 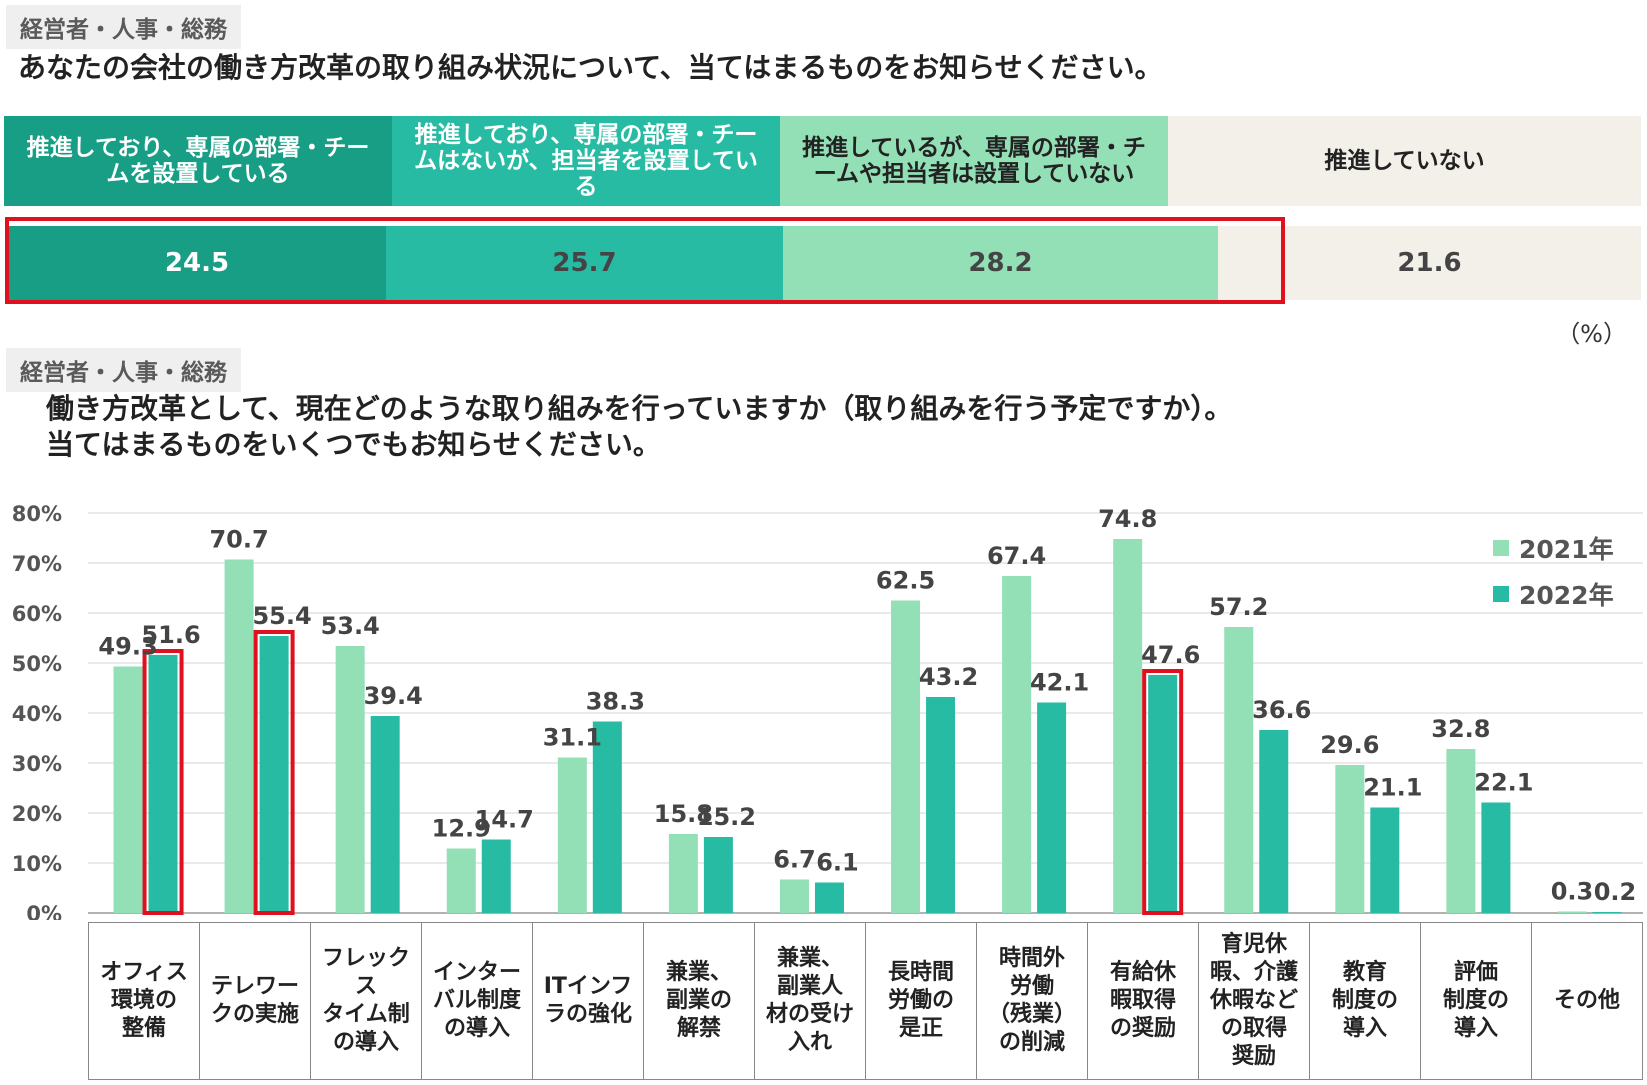 What do you see at coordinates (37, 864) in the screenshot?
I see `y-tick-label: 10%` at bounding box center [37, 864].